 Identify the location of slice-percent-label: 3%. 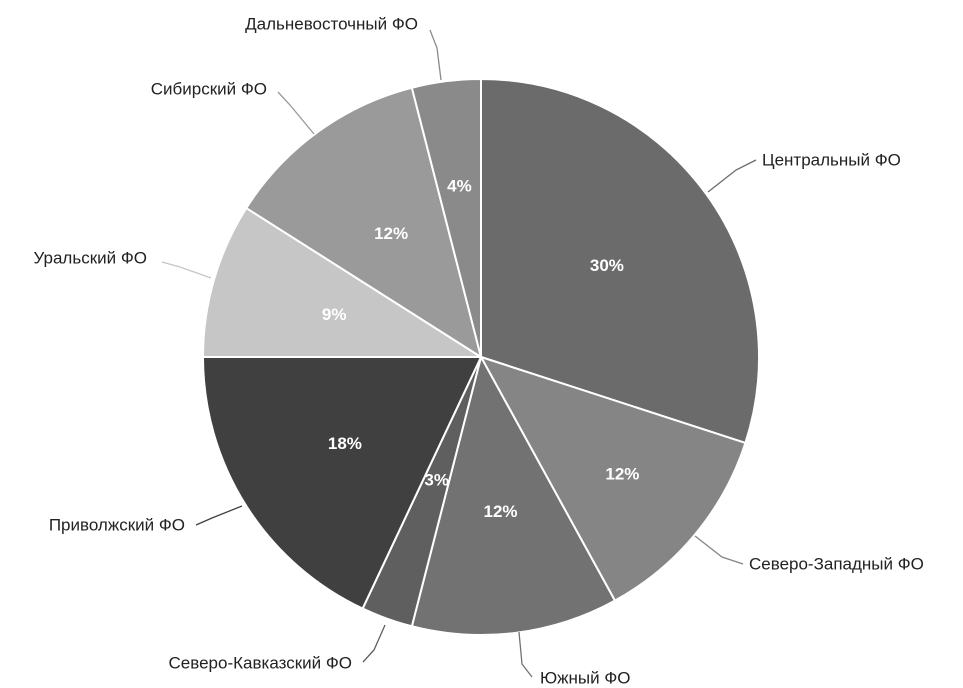
(436, 479).